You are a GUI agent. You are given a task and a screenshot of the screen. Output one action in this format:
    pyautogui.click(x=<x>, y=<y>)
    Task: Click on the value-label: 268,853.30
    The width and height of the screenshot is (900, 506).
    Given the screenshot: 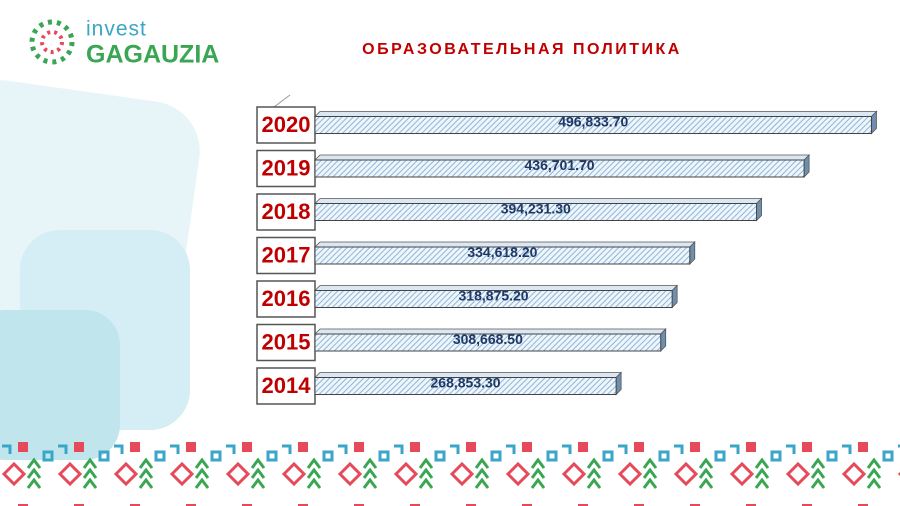 What is the action you would take?
    pyautogui.click(x=466, y=383)
    